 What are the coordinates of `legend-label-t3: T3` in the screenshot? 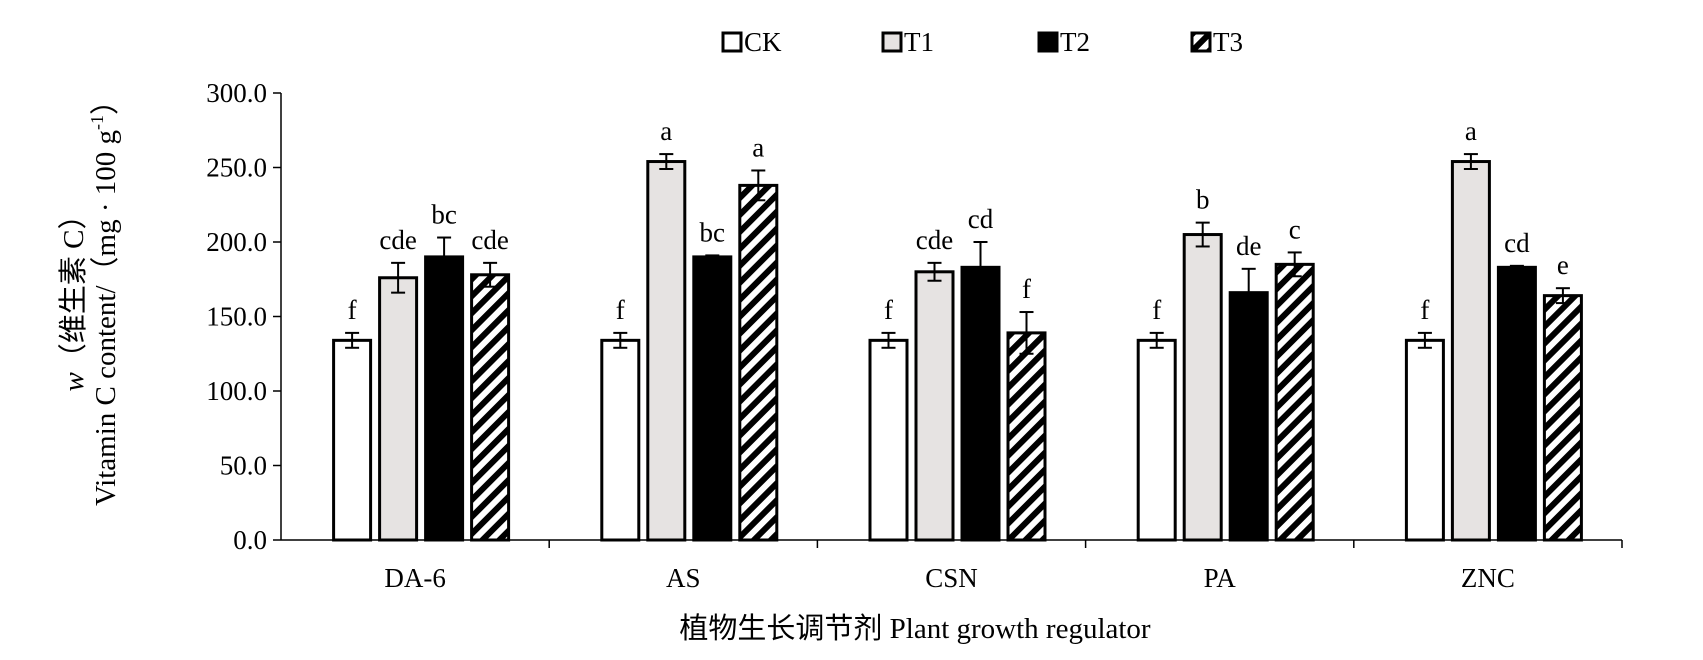 It's located at (1228, 42).